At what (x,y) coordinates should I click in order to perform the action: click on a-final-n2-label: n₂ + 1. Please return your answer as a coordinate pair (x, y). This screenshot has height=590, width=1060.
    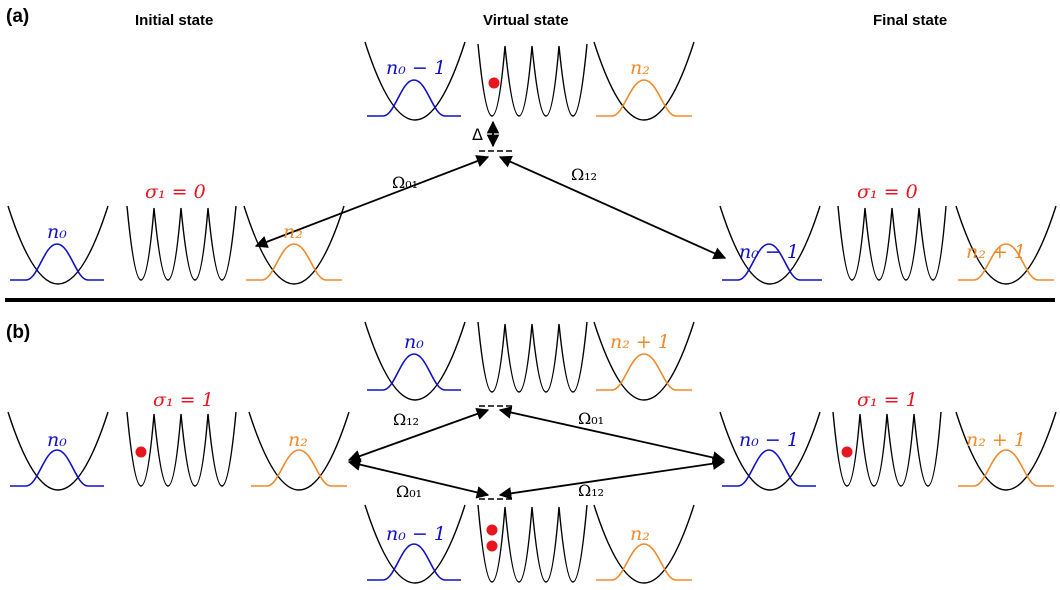
    Looking at the image, I should click on (996, 252).